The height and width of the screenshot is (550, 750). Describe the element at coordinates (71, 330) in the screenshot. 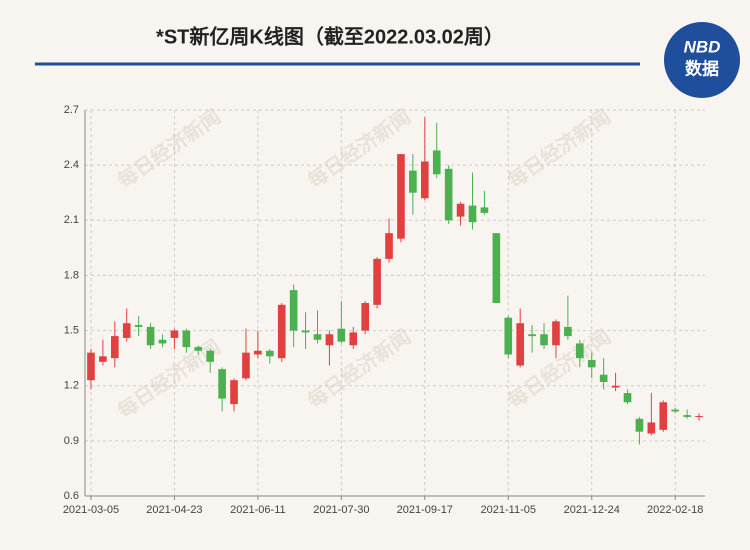

I see `y-tick-label: 1.5` at that location.